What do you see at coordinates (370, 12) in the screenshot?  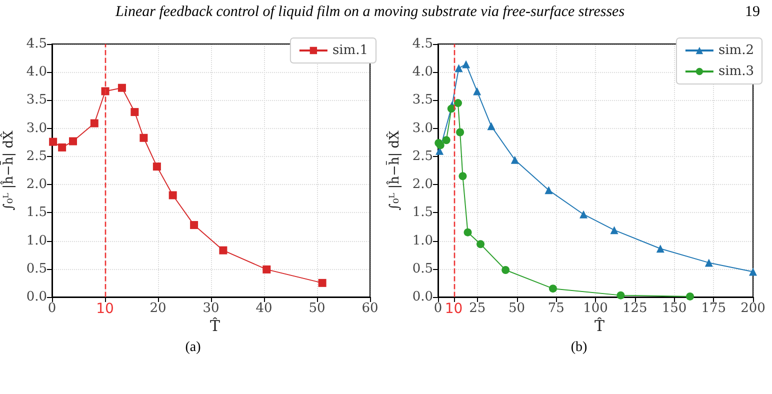 I see `text: Linear feedback control of liquid film on a moving substrate via free-surface stresses` at bounding box center [370, 12].